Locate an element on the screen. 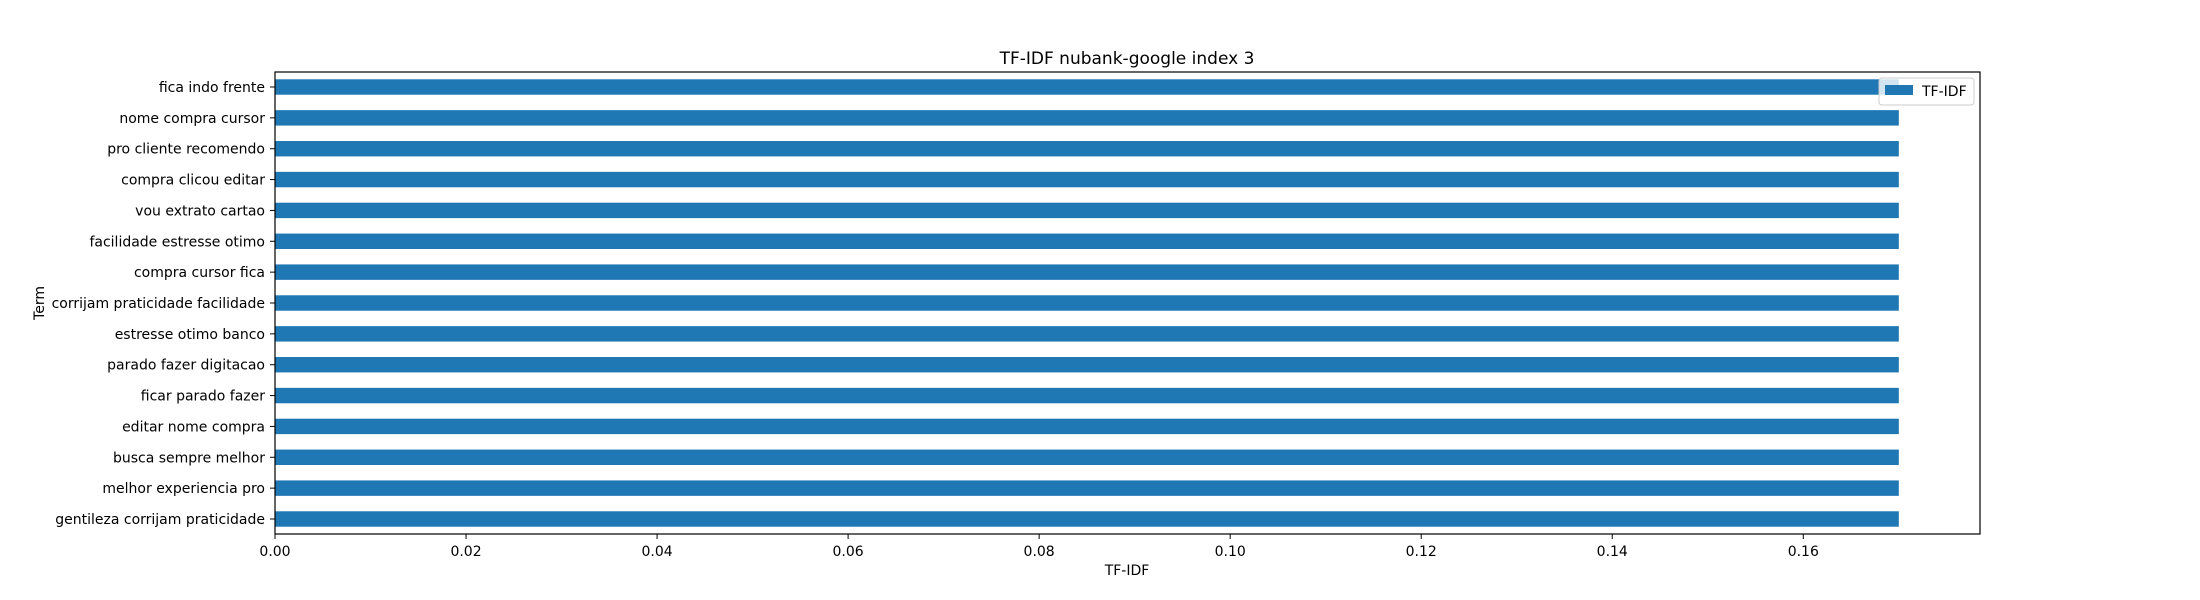 Image resolution: width=2200 pixels, height=600 pixels. x-tick-label: 0.10 is located at coordinates (1230, 552).